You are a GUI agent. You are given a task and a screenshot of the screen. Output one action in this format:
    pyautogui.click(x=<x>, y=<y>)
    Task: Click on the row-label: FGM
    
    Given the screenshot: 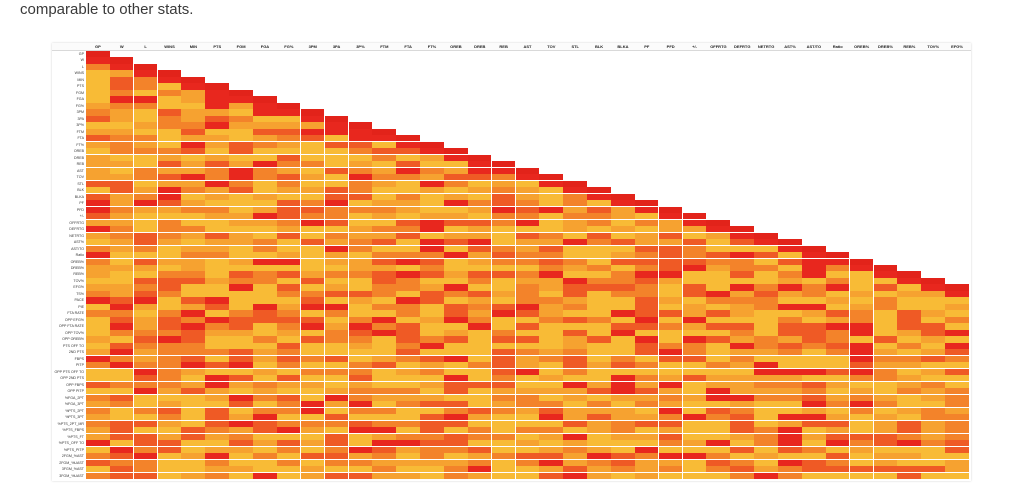 What is the action you would take?
    pyautogui.click(x=80, y=92)
    